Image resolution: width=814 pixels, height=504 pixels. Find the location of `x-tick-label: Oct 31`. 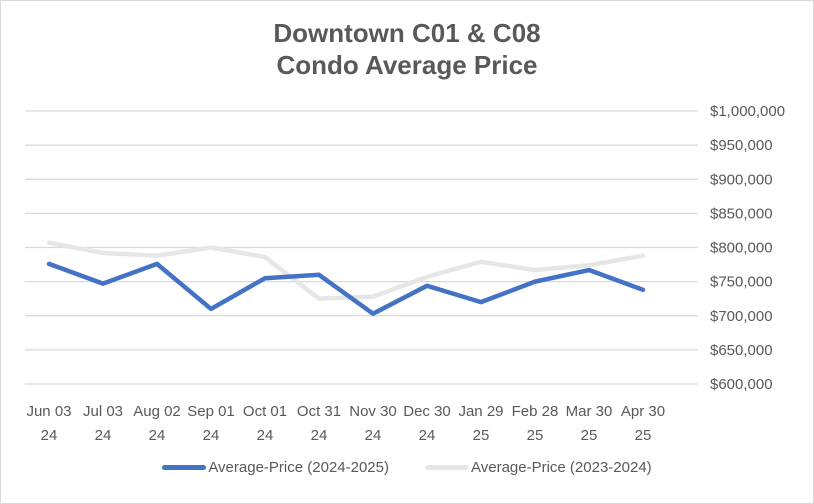

x-tick-label: Oct 31 is located at coordinates (319, 411).